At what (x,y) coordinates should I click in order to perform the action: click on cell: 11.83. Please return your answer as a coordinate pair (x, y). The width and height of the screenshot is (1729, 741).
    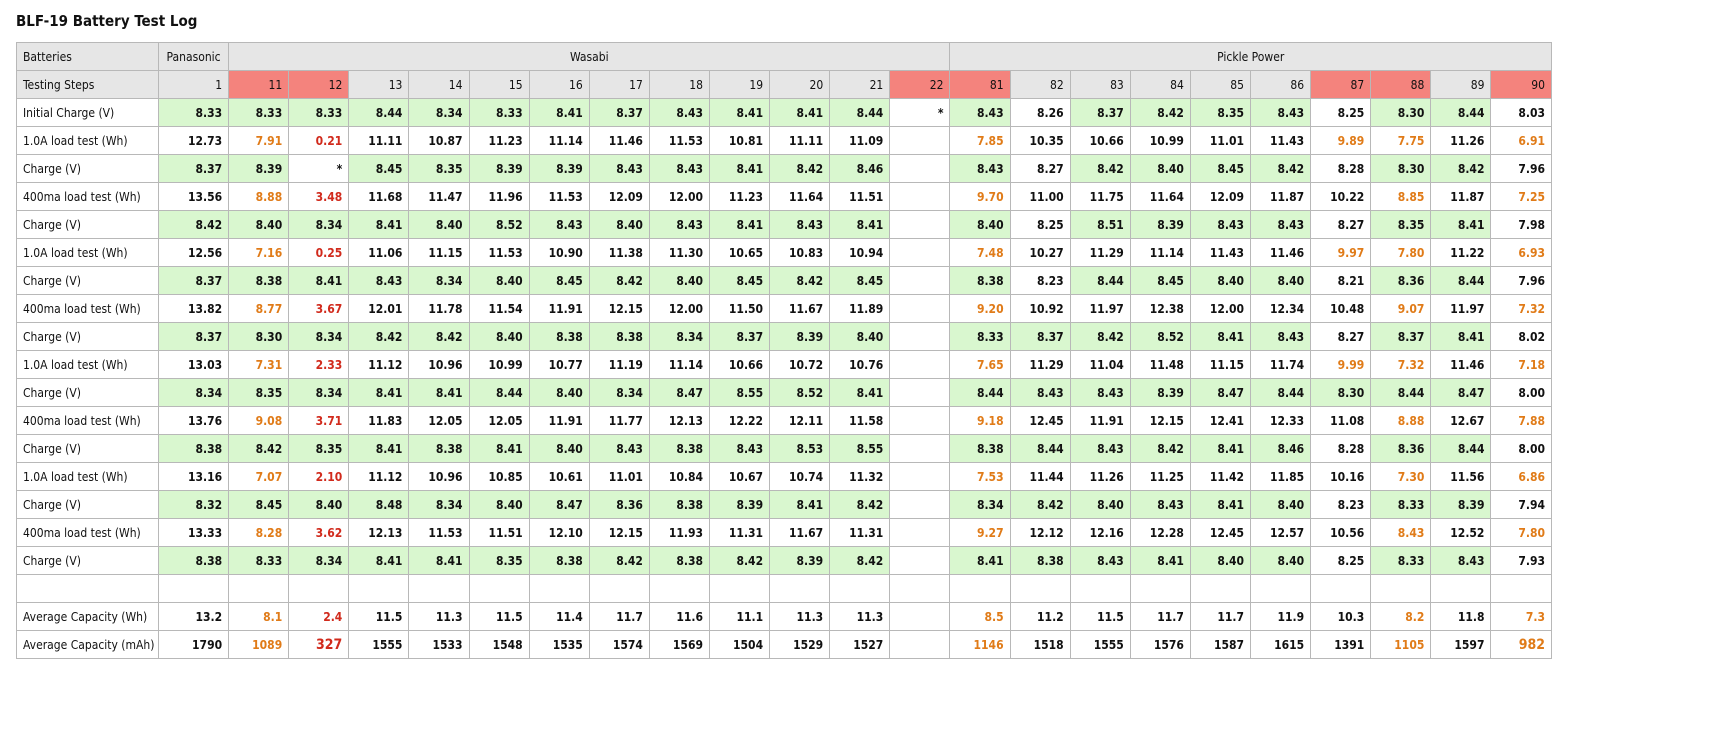
    Looking at the image, I should click on (379, 420).